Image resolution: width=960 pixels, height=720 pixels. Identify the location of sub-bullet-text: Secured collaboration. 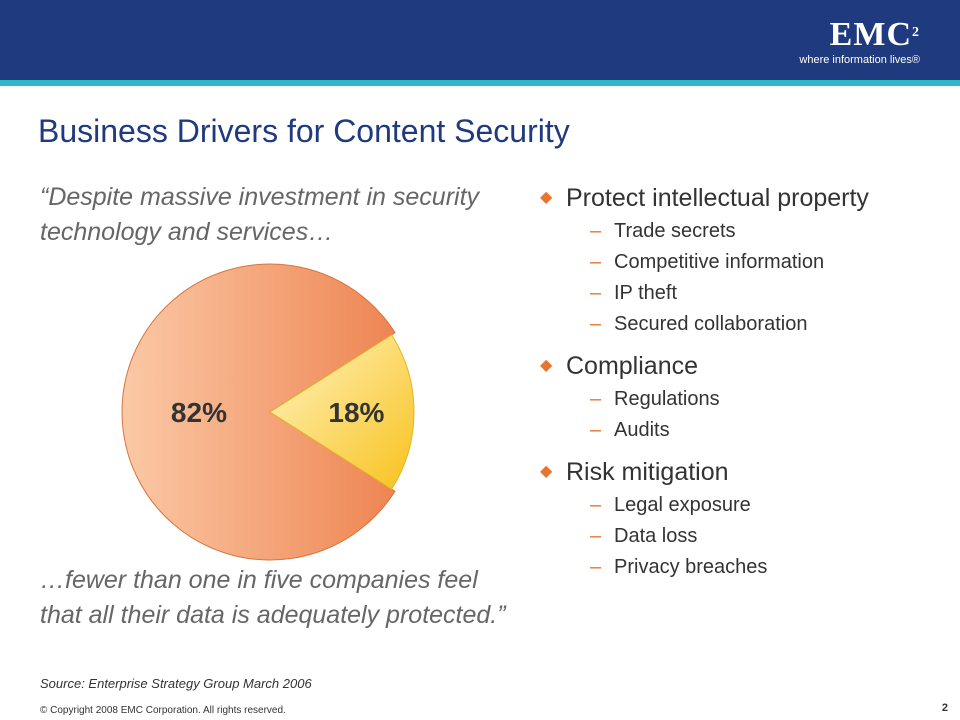
(711, 324).